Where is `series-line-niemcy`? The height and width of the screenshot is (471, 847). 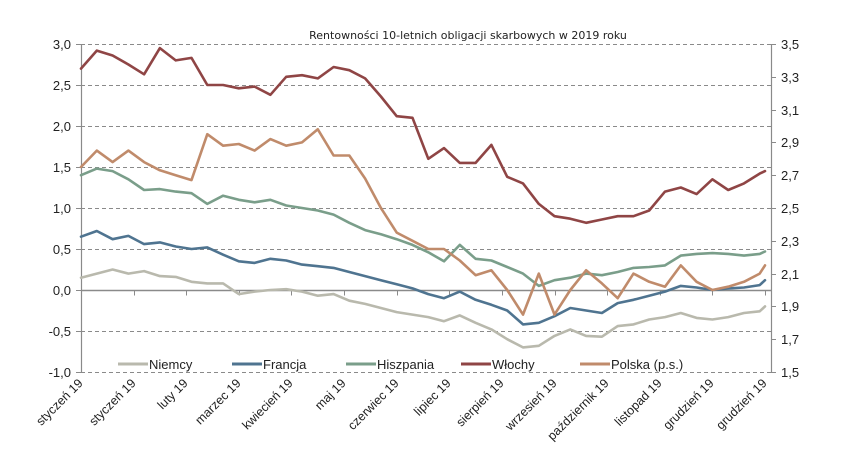 series-line-niemcy is located at coordinates (423, 308).